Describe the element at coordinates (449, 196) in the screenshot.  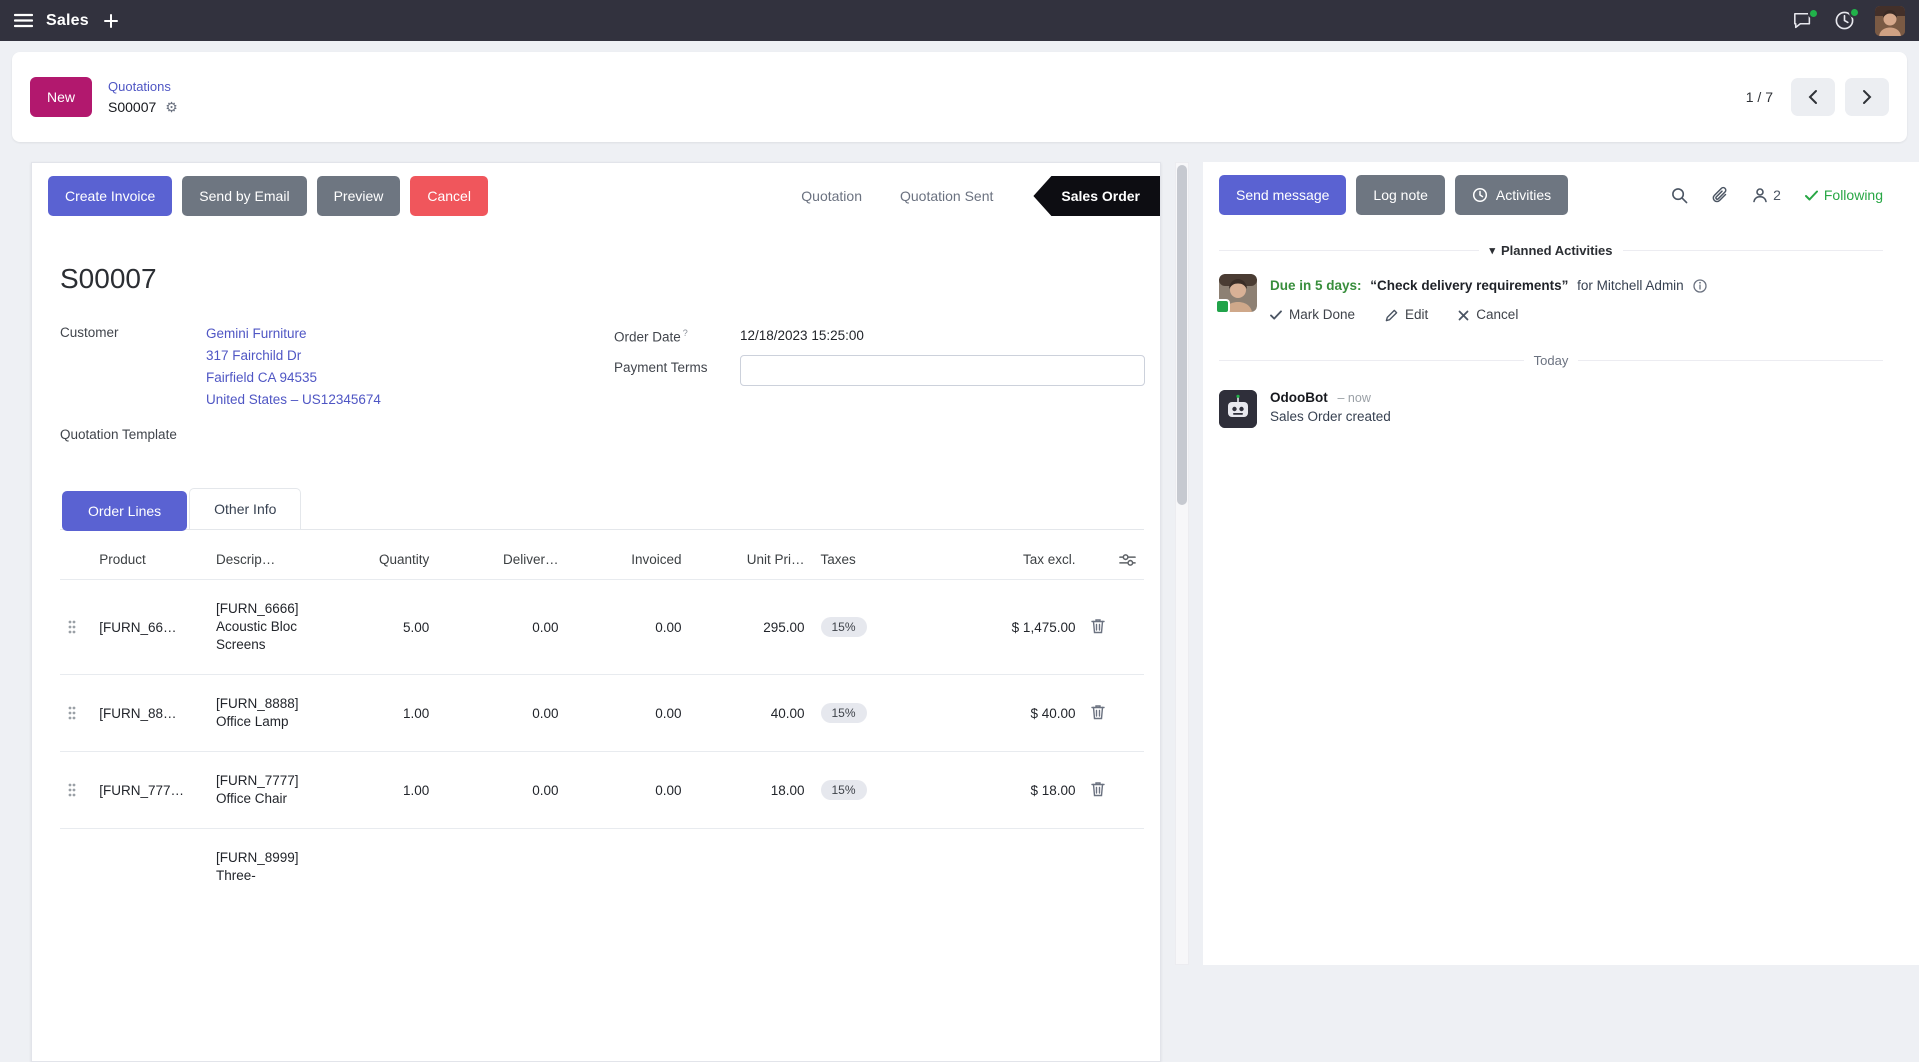
I see `cancel-button: Cancel` at that location.